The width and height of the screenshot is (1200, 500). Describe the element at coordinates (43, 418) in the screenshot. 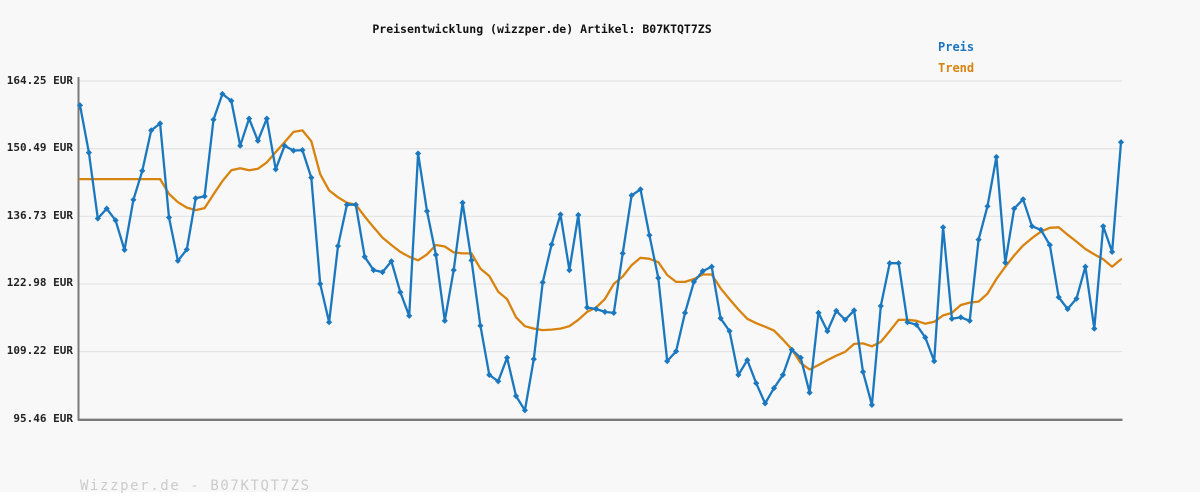

I see `y-tick-label: 95.46 EUR` at that location.